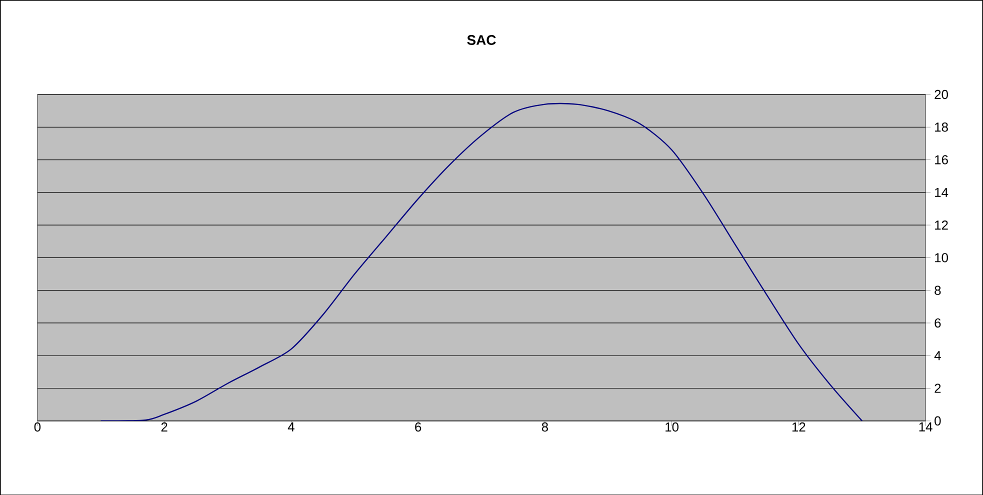 The height and width of the screenshot is (495, 983). What do you see at coordinates (481, 39) in the screenshot?
I see `chart-title: SAC` at bounding box center [481, 39].